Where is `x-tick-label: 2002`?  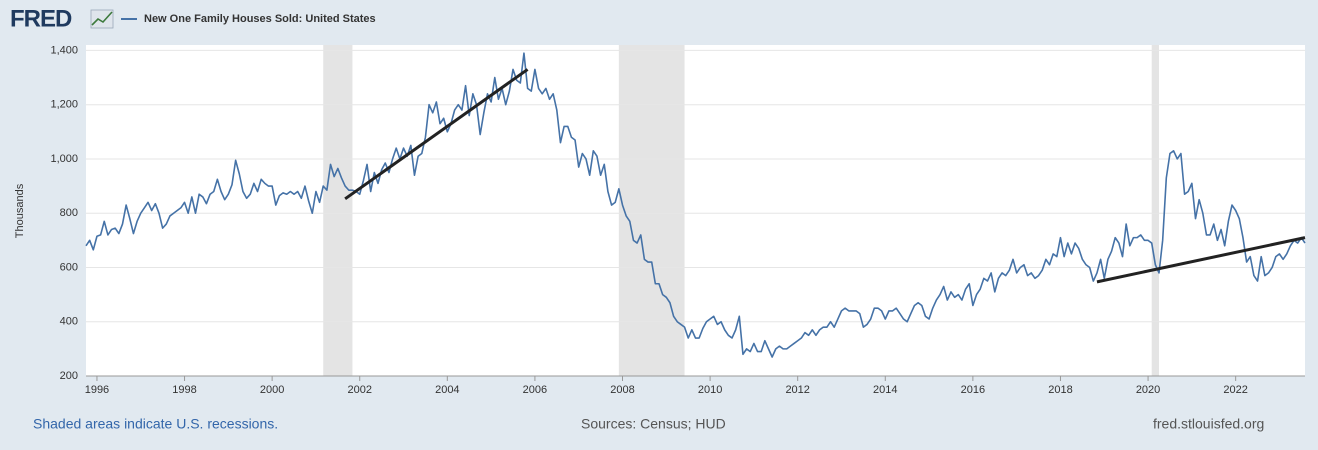
x-tick-label: 2002 is located at coordinates (359, 390).